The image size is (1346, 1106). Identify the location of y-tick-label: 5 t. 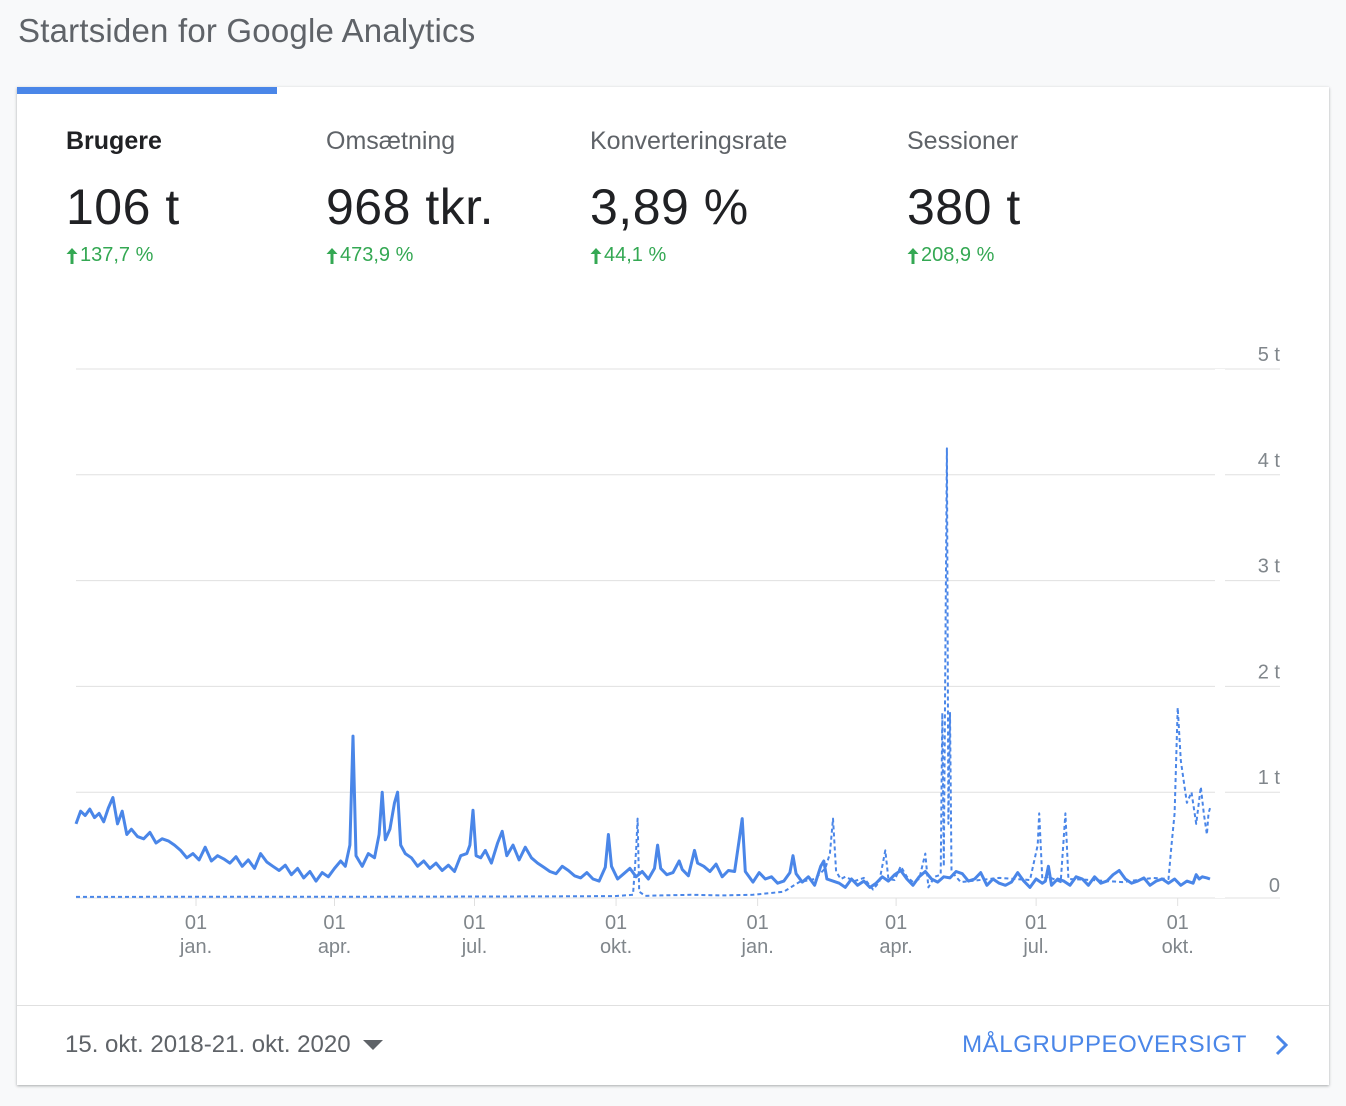
(1269, 355).